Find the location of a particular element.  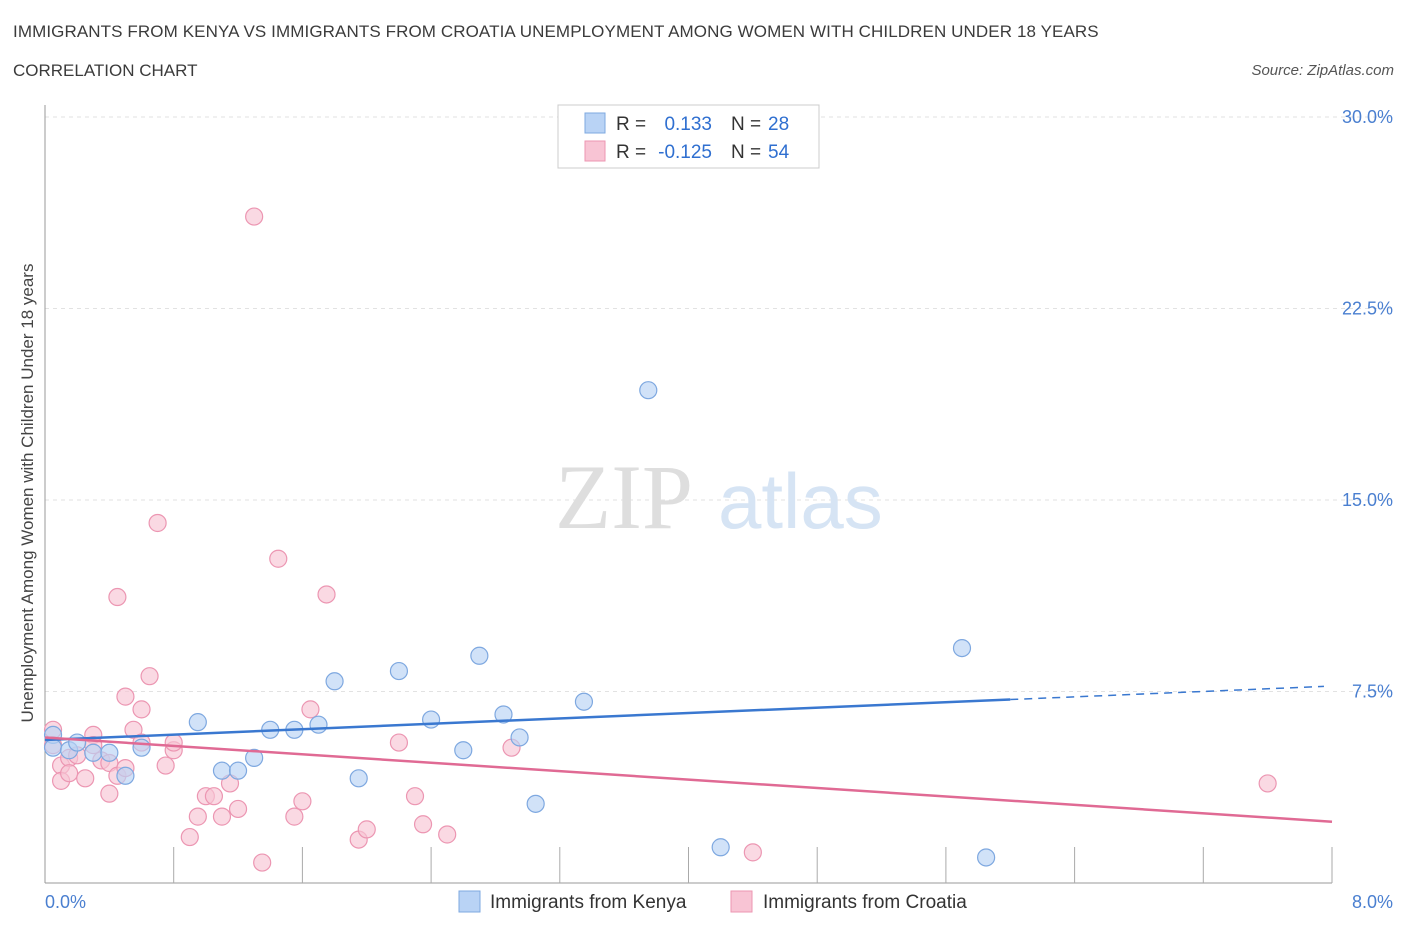

x-tick-label-min: 0.0% is located at coordinates (65, 902).